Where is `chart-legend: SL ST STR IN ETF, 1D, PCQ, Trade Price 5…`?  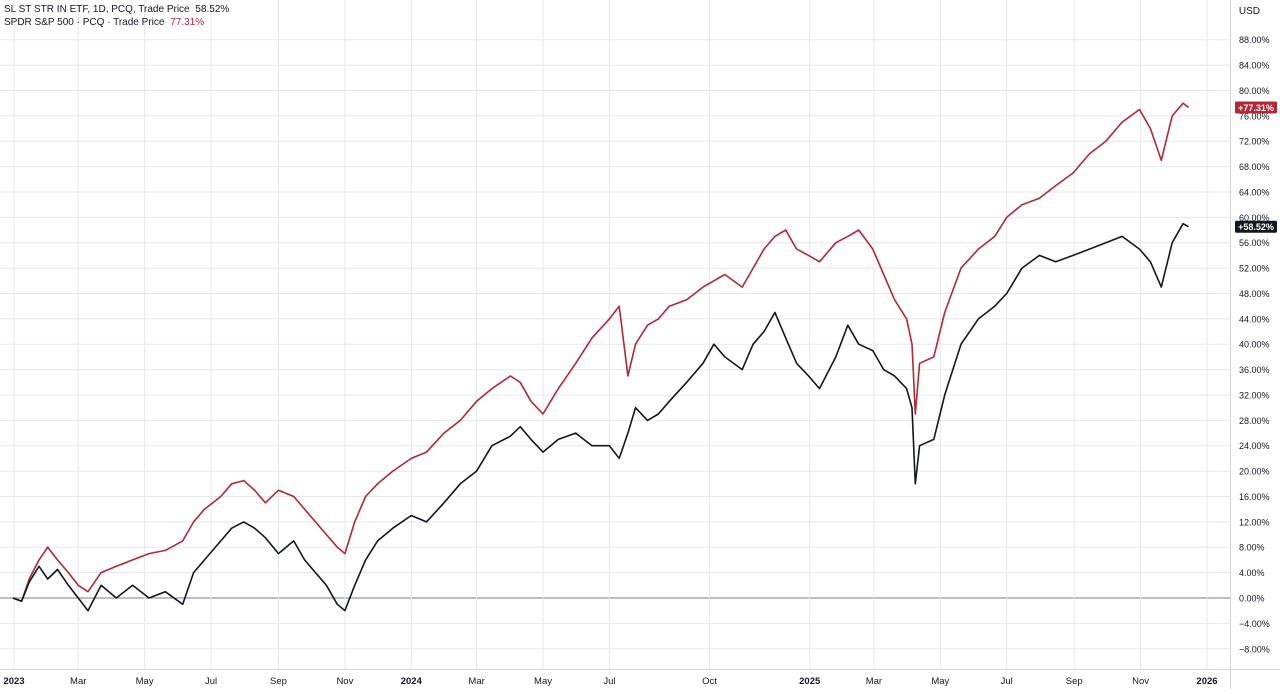 chart-legend: SL ST STR IN ETF, 1D, PCQ, Trade Price 5… is located at coordinates (116, 16).